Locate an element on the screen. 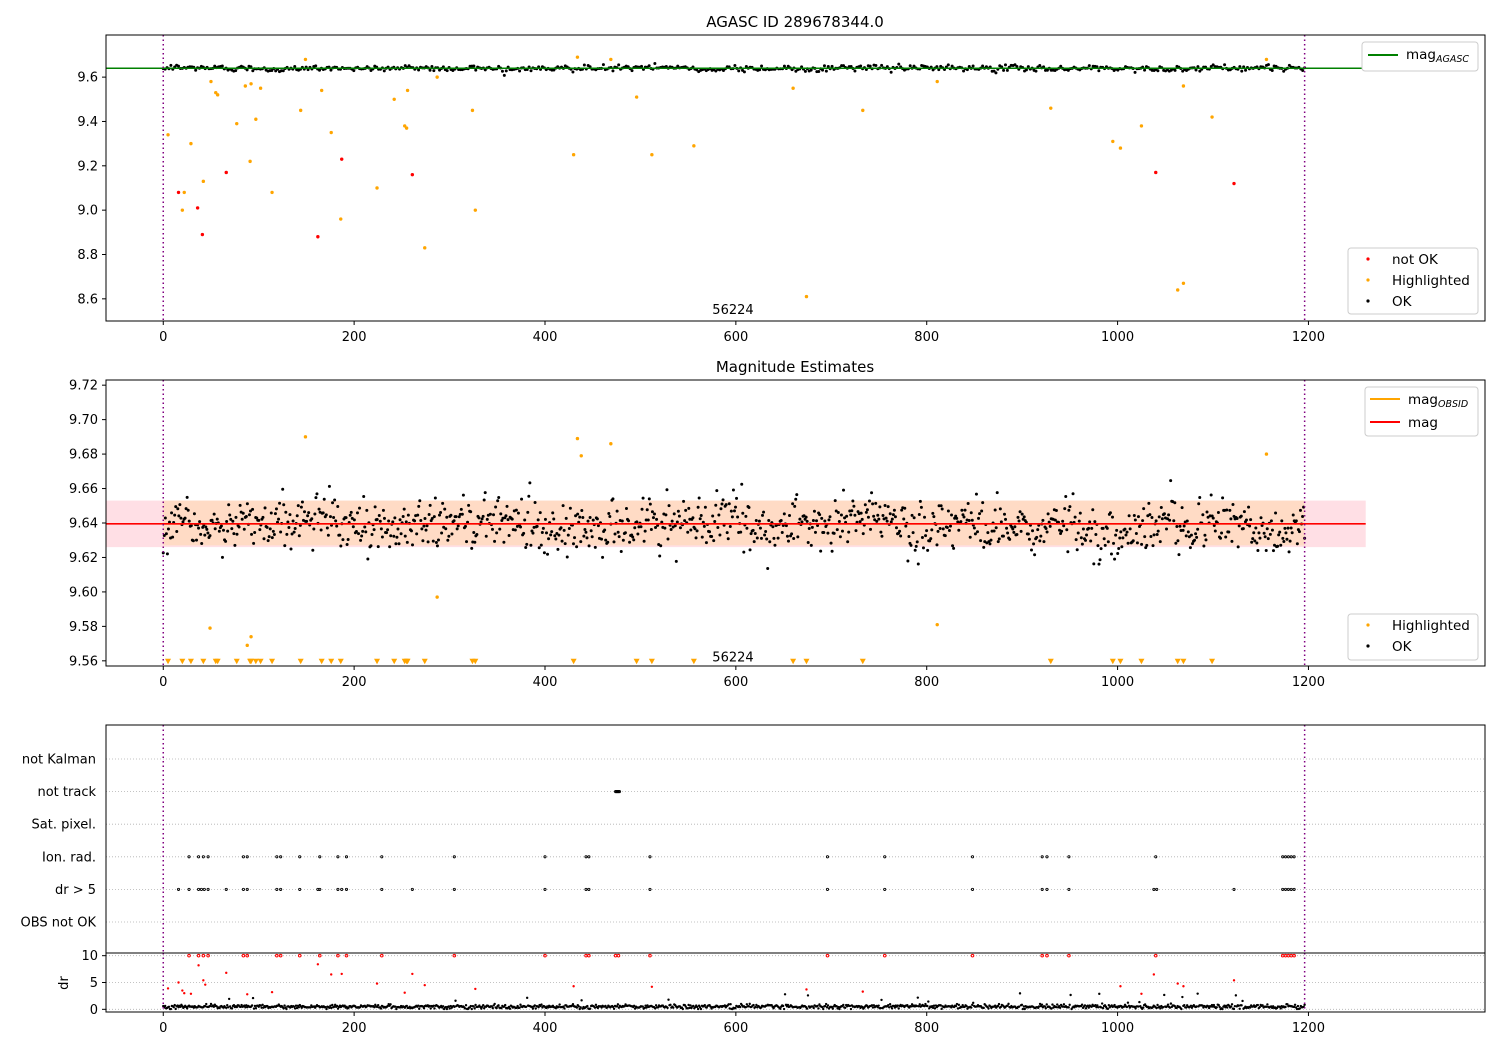 This screenshot has width=1500, height=1050. not-ok-point is located at coordinates (197, 208).